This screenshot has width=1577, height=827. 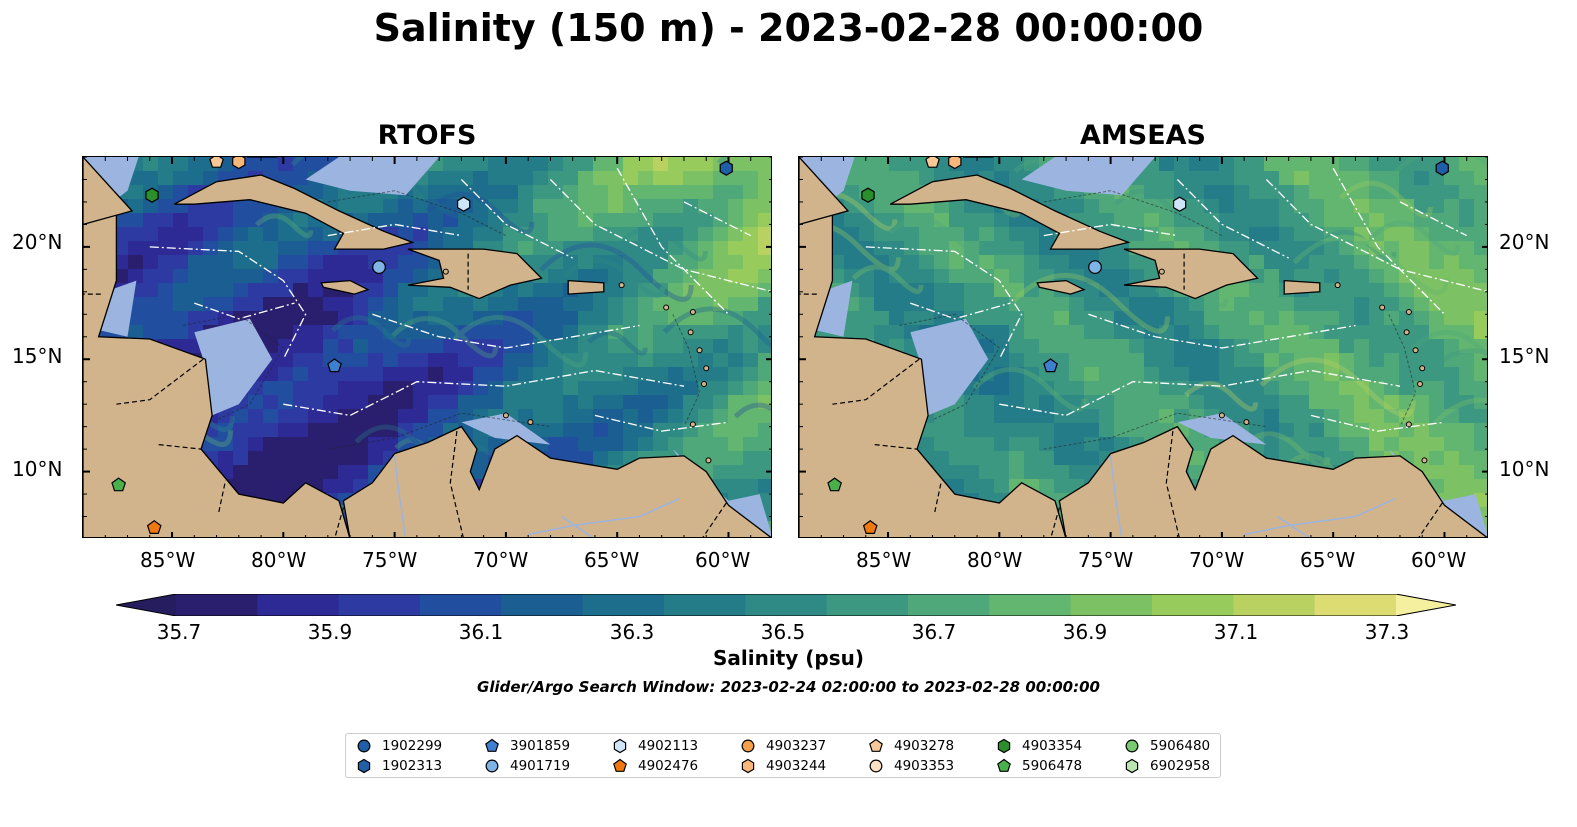 I want to click on legend-label: 4901719, so click(x=540, y=766).